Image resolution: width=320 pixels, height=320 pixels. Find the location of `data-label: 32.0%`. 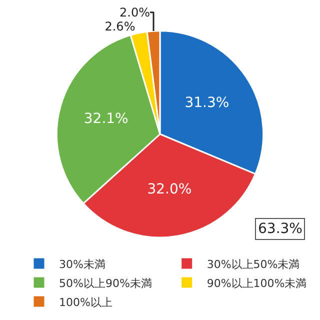

data-label: 32.0% is located at coordinates (169, 189).